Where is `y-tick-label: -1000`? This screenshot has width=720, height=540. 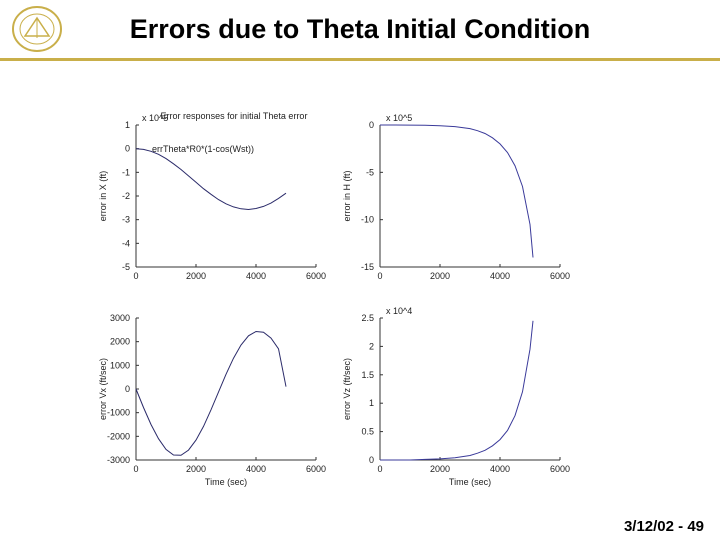
y-tick-label: -1000 is located at coordinates (118, 413).